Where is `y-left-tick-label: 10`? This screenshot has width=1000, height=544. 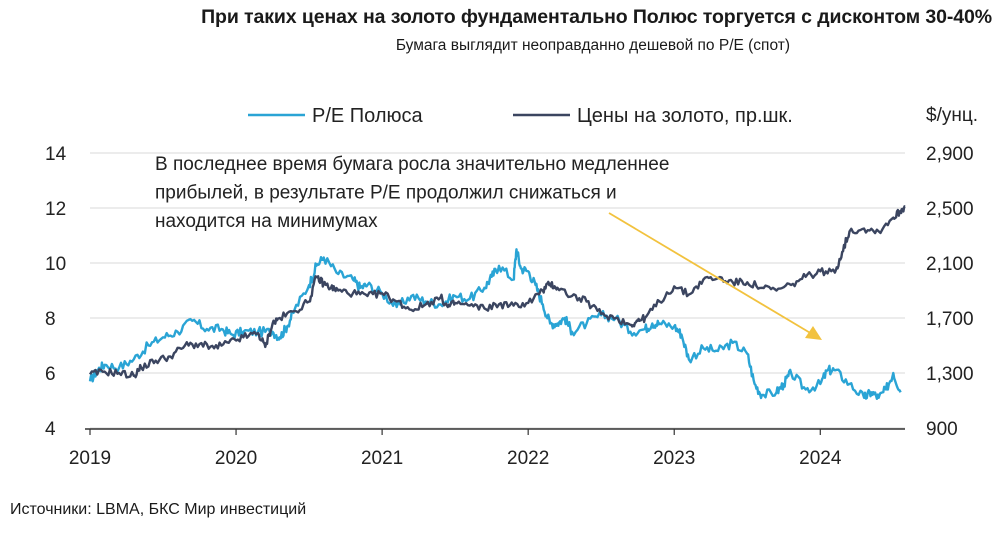
y-left-tick-label: 10 is located at coordinates (55, 264).